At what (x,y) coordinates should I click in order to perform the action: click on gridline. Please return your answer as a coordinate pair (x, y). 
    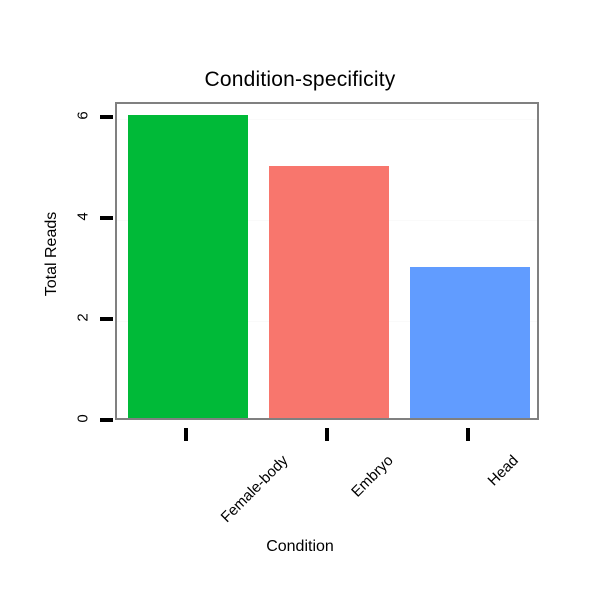
    Looking at the image, I should click on (327, 120).